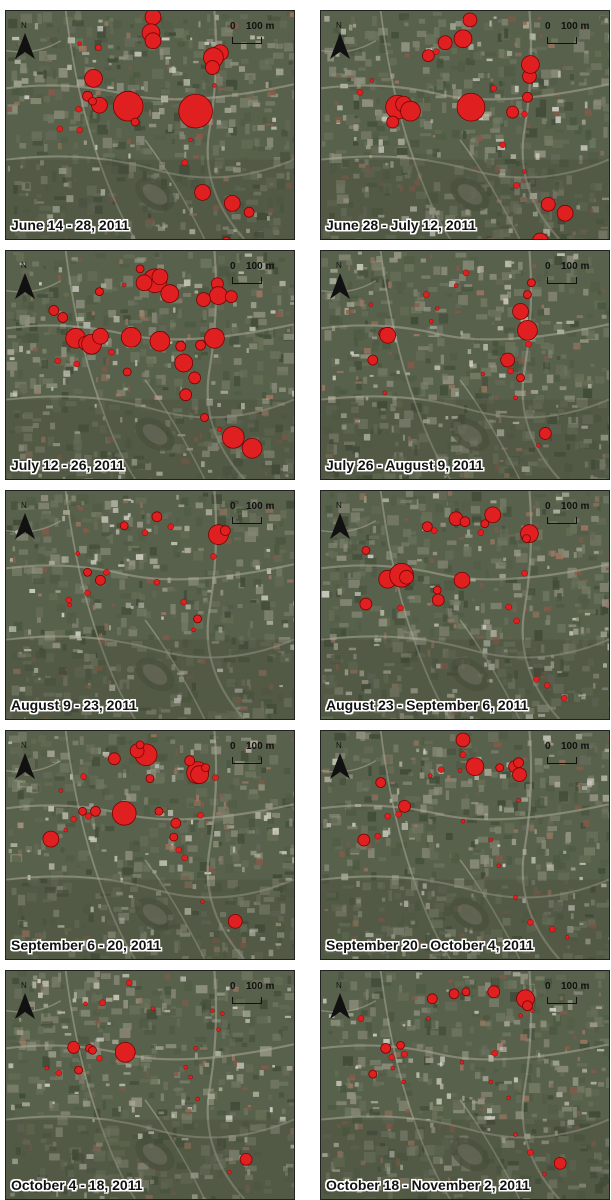 This screenshot has height=1200, width=611. I want to click on scale-distance-label: 100 m, so click(260, 986).